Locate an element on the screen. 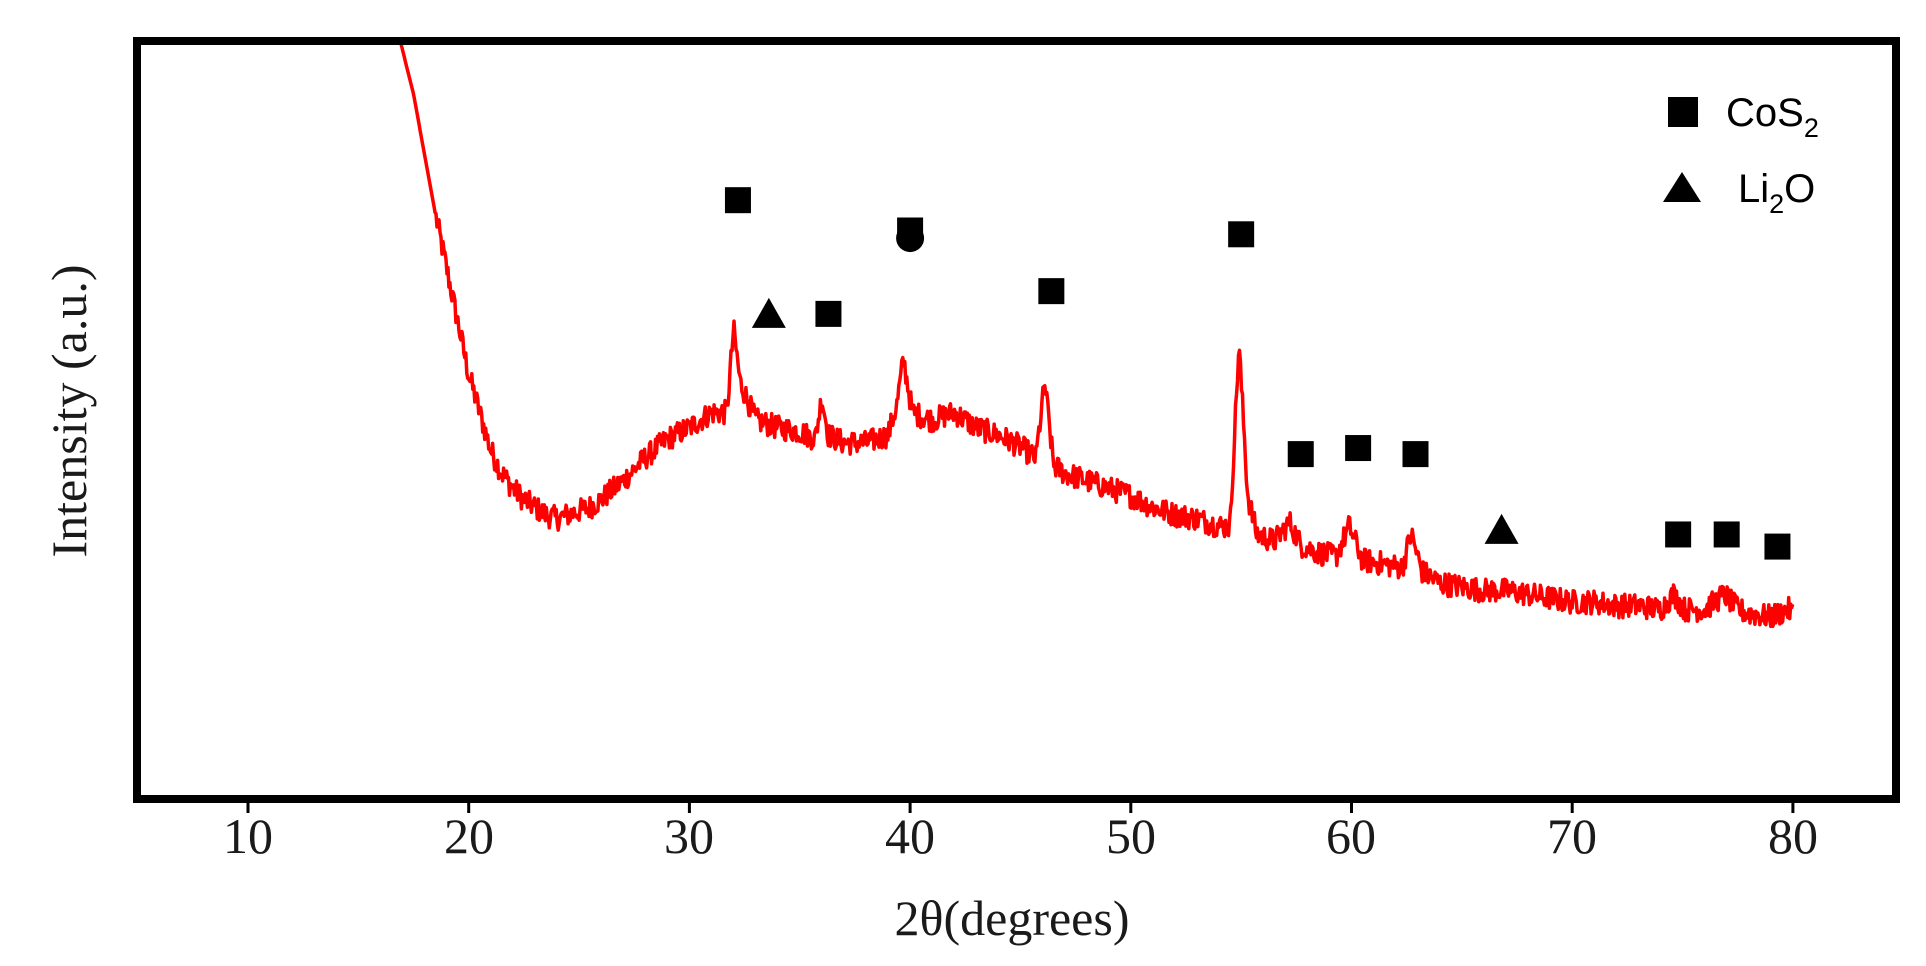 The height and width of the screenshot is (966, 1926). legend-triangle-icon is located at coordinates (1682, 187).